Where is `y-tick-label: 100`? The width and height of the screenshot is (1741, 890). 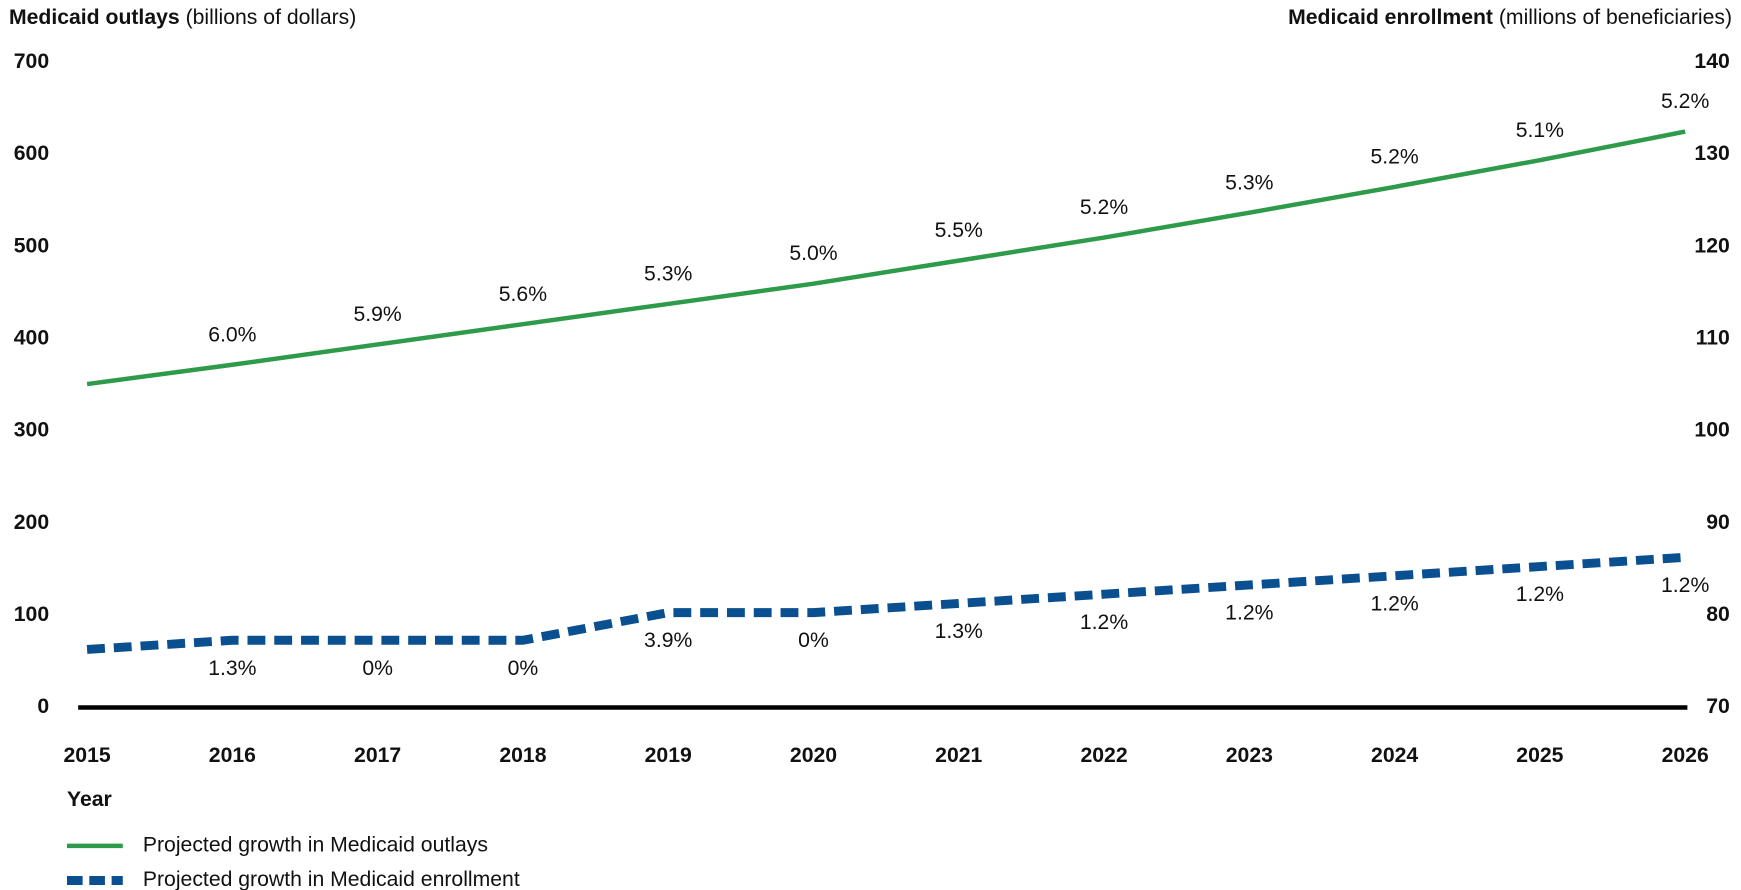
y-tick-label: 100 is located at coordinates (31, 614).